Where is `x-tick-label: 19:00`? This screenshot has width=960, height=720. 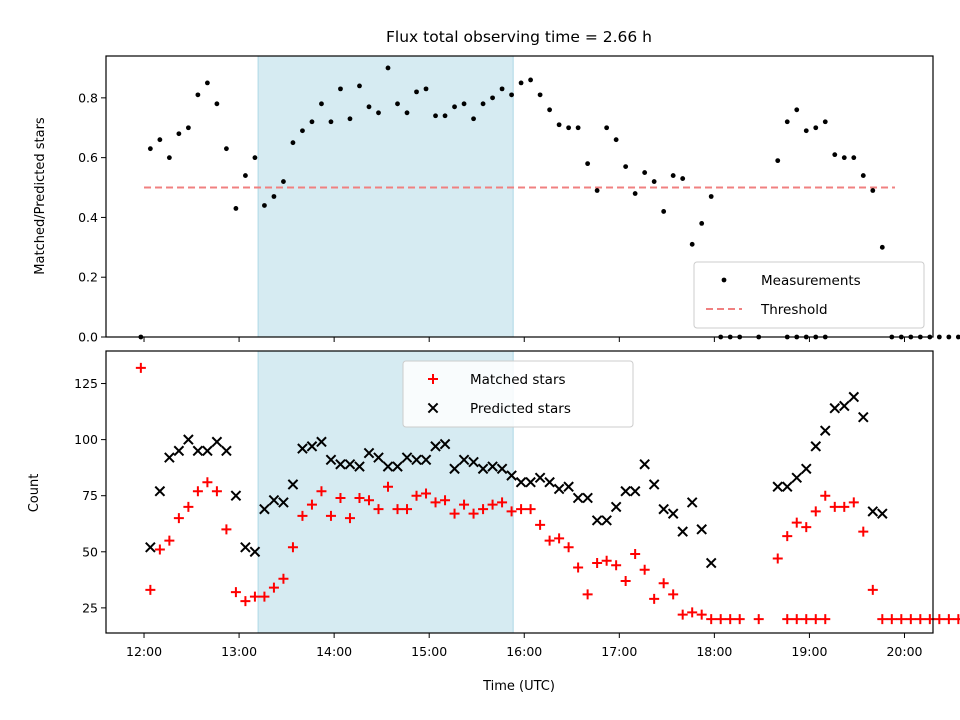 x-tick-label: 19:00 is located at coordinates (809, 651).